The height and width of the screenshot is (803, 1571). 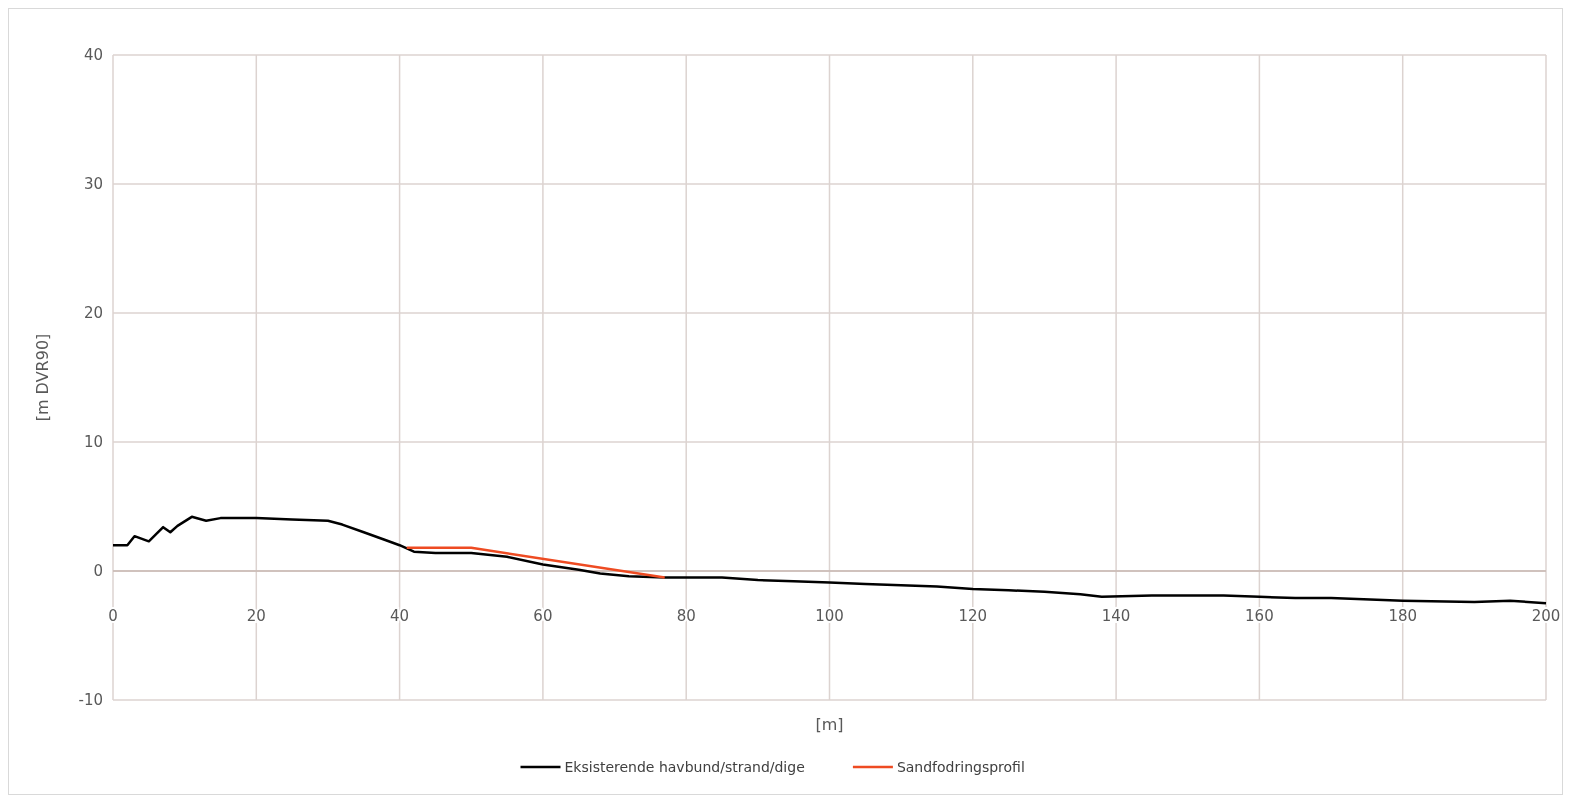 I want to click on x-tick-label: 160, so click(x=1259, y=616).